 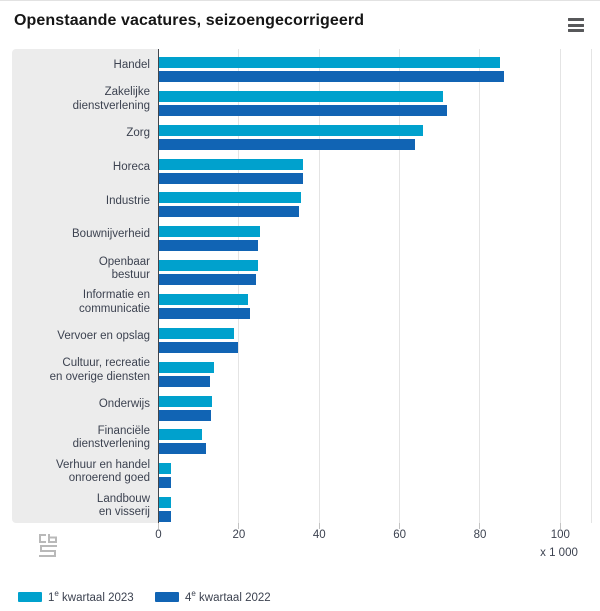 I want to click on category-label: Horeca, so click(x=131, y=166).